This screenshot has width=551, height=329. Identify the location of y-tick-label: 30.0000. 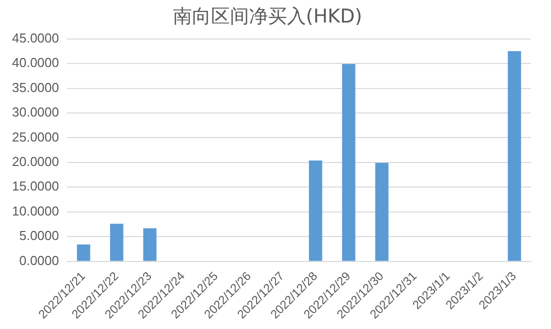
(35, 112).